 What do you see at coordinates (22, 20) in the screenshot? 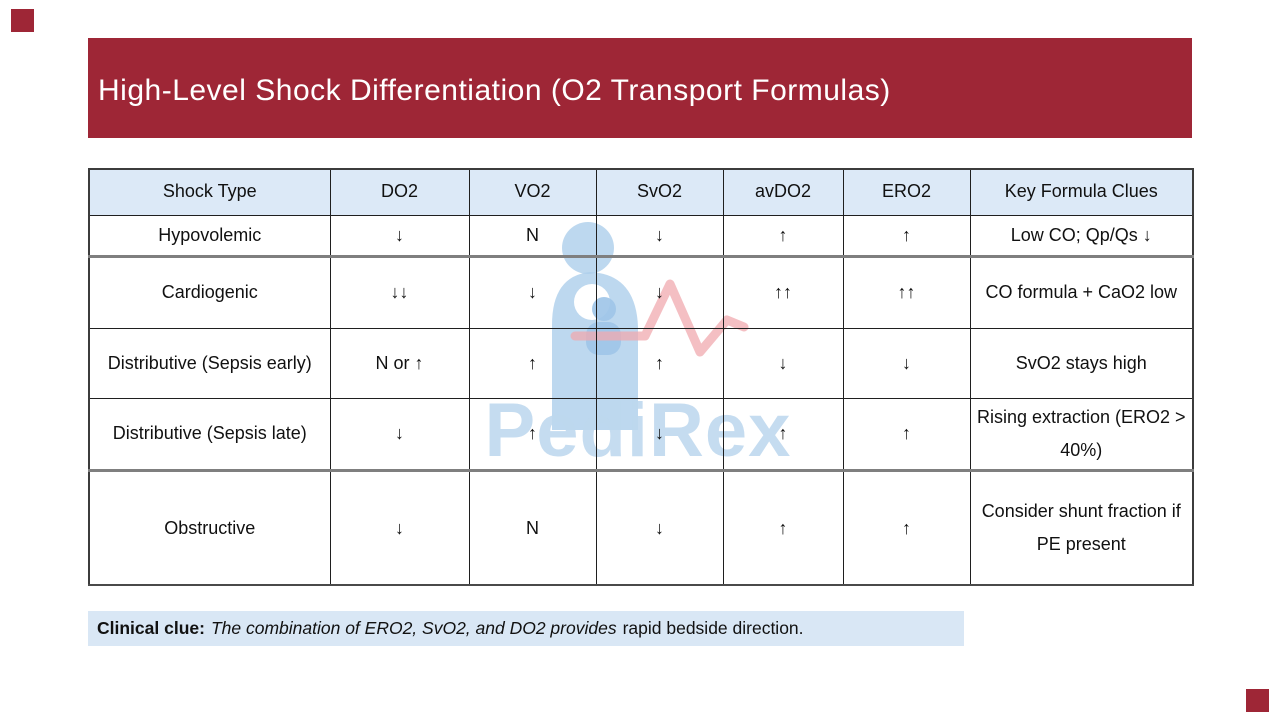
I see `corner-accent-top-left` at bounding box center [22, 20].